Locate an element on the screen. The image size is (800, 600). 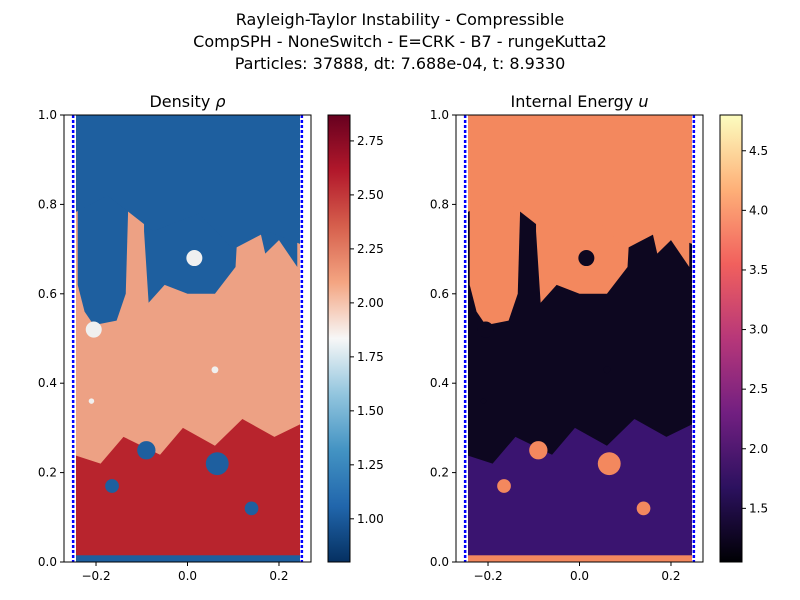
colorbar-tick-label: 4.0 is located at coordinates (758, 210).